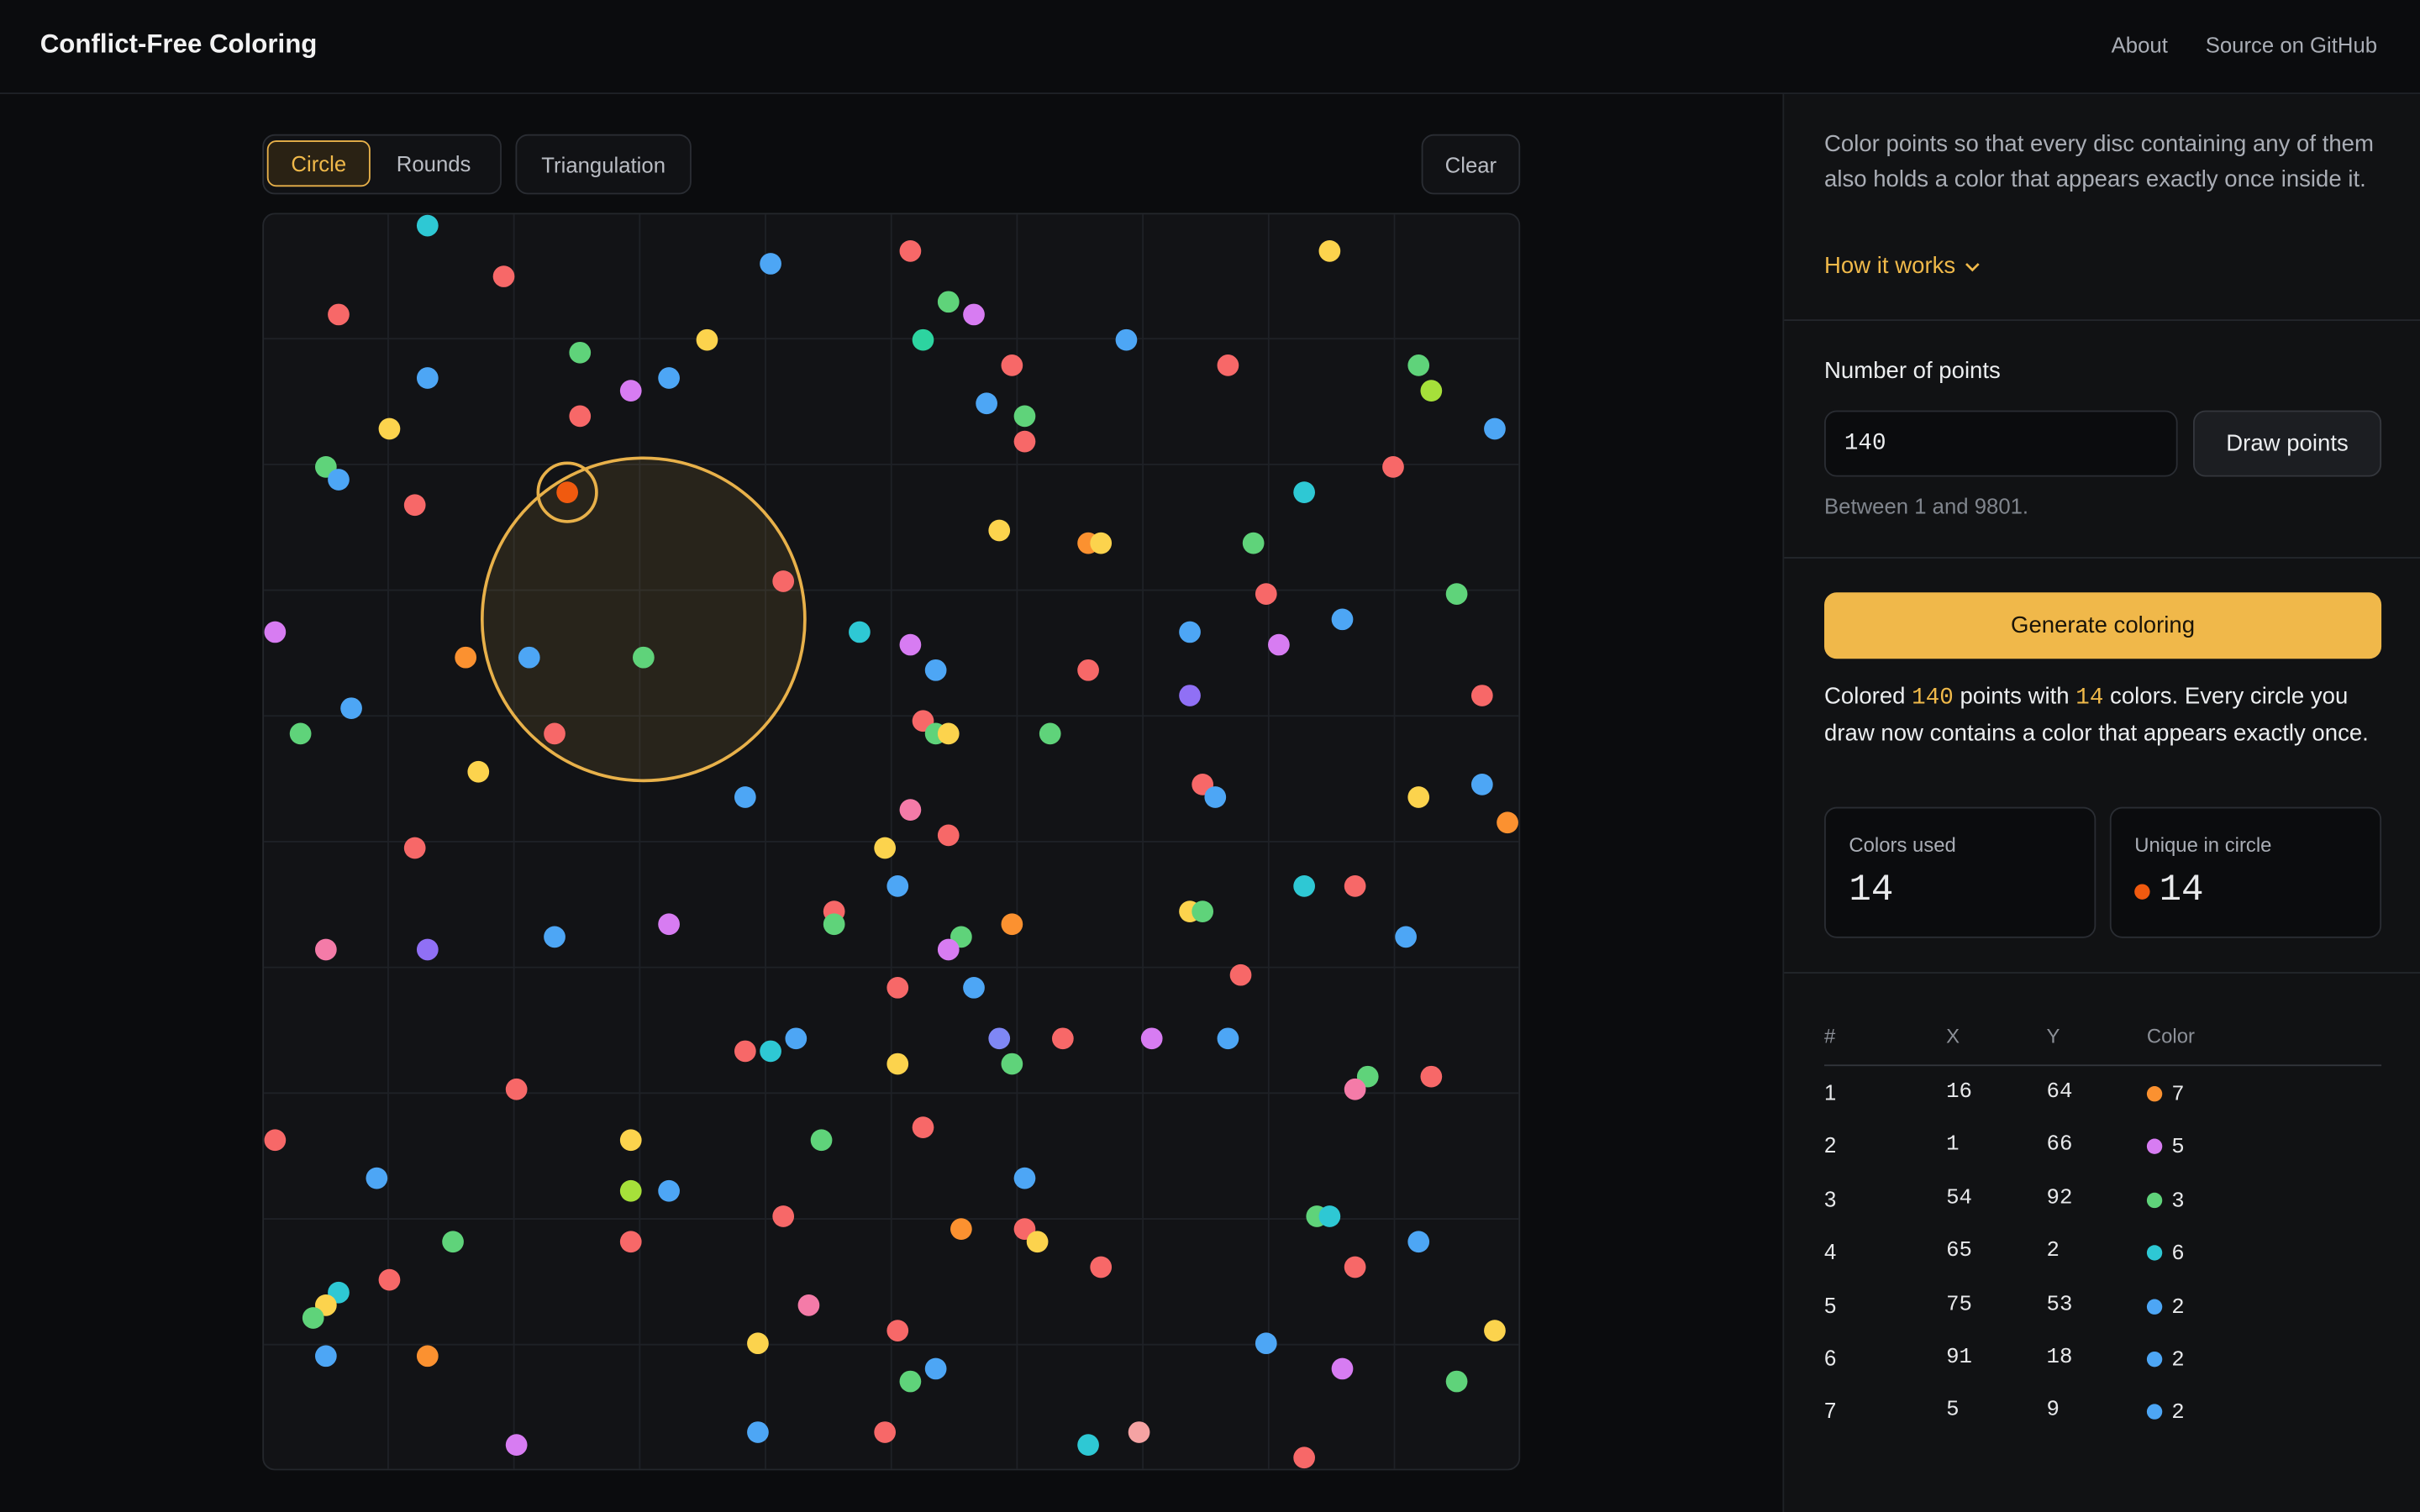 The width and height of the screenshot is (2420, 1512). I want to click on color-index: 5, so click(2178, 1148).